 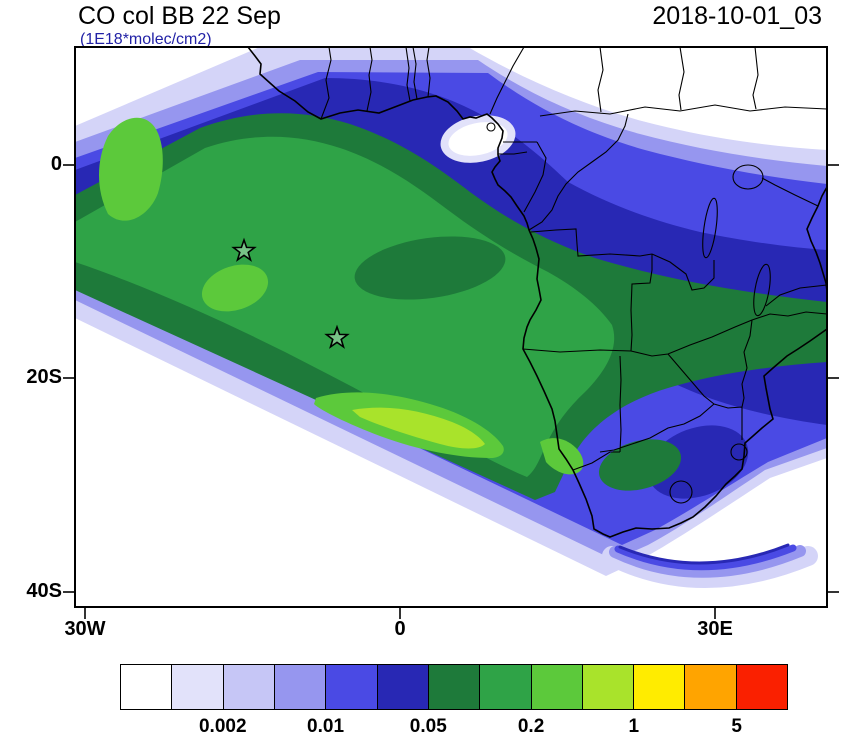 What do you see at coordinates (430, 268) in the screenshot?
I see `contour-darkgreen-lens` at bounding box center [430, 268].